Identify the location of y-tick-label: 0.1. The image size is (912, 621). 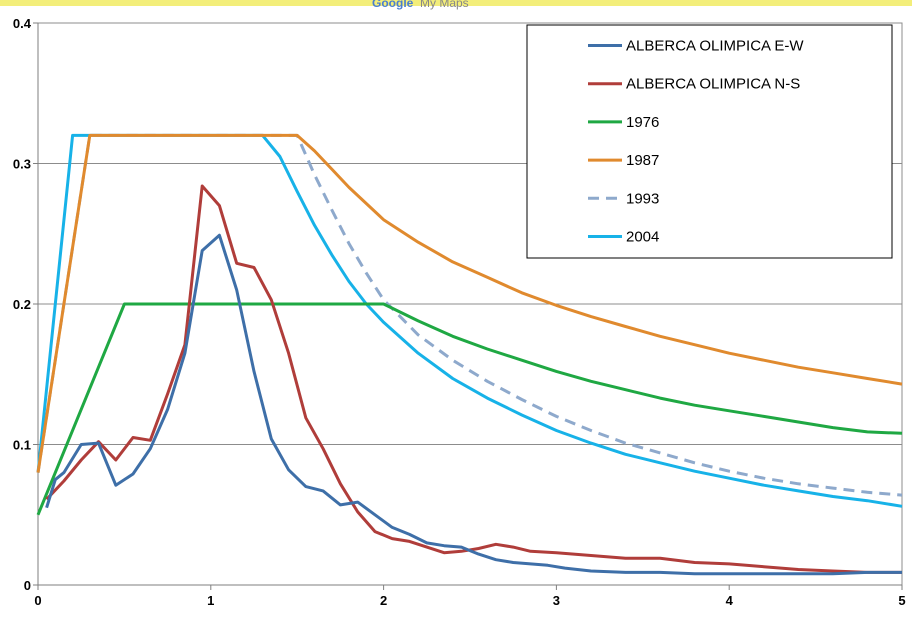
(22, 445).